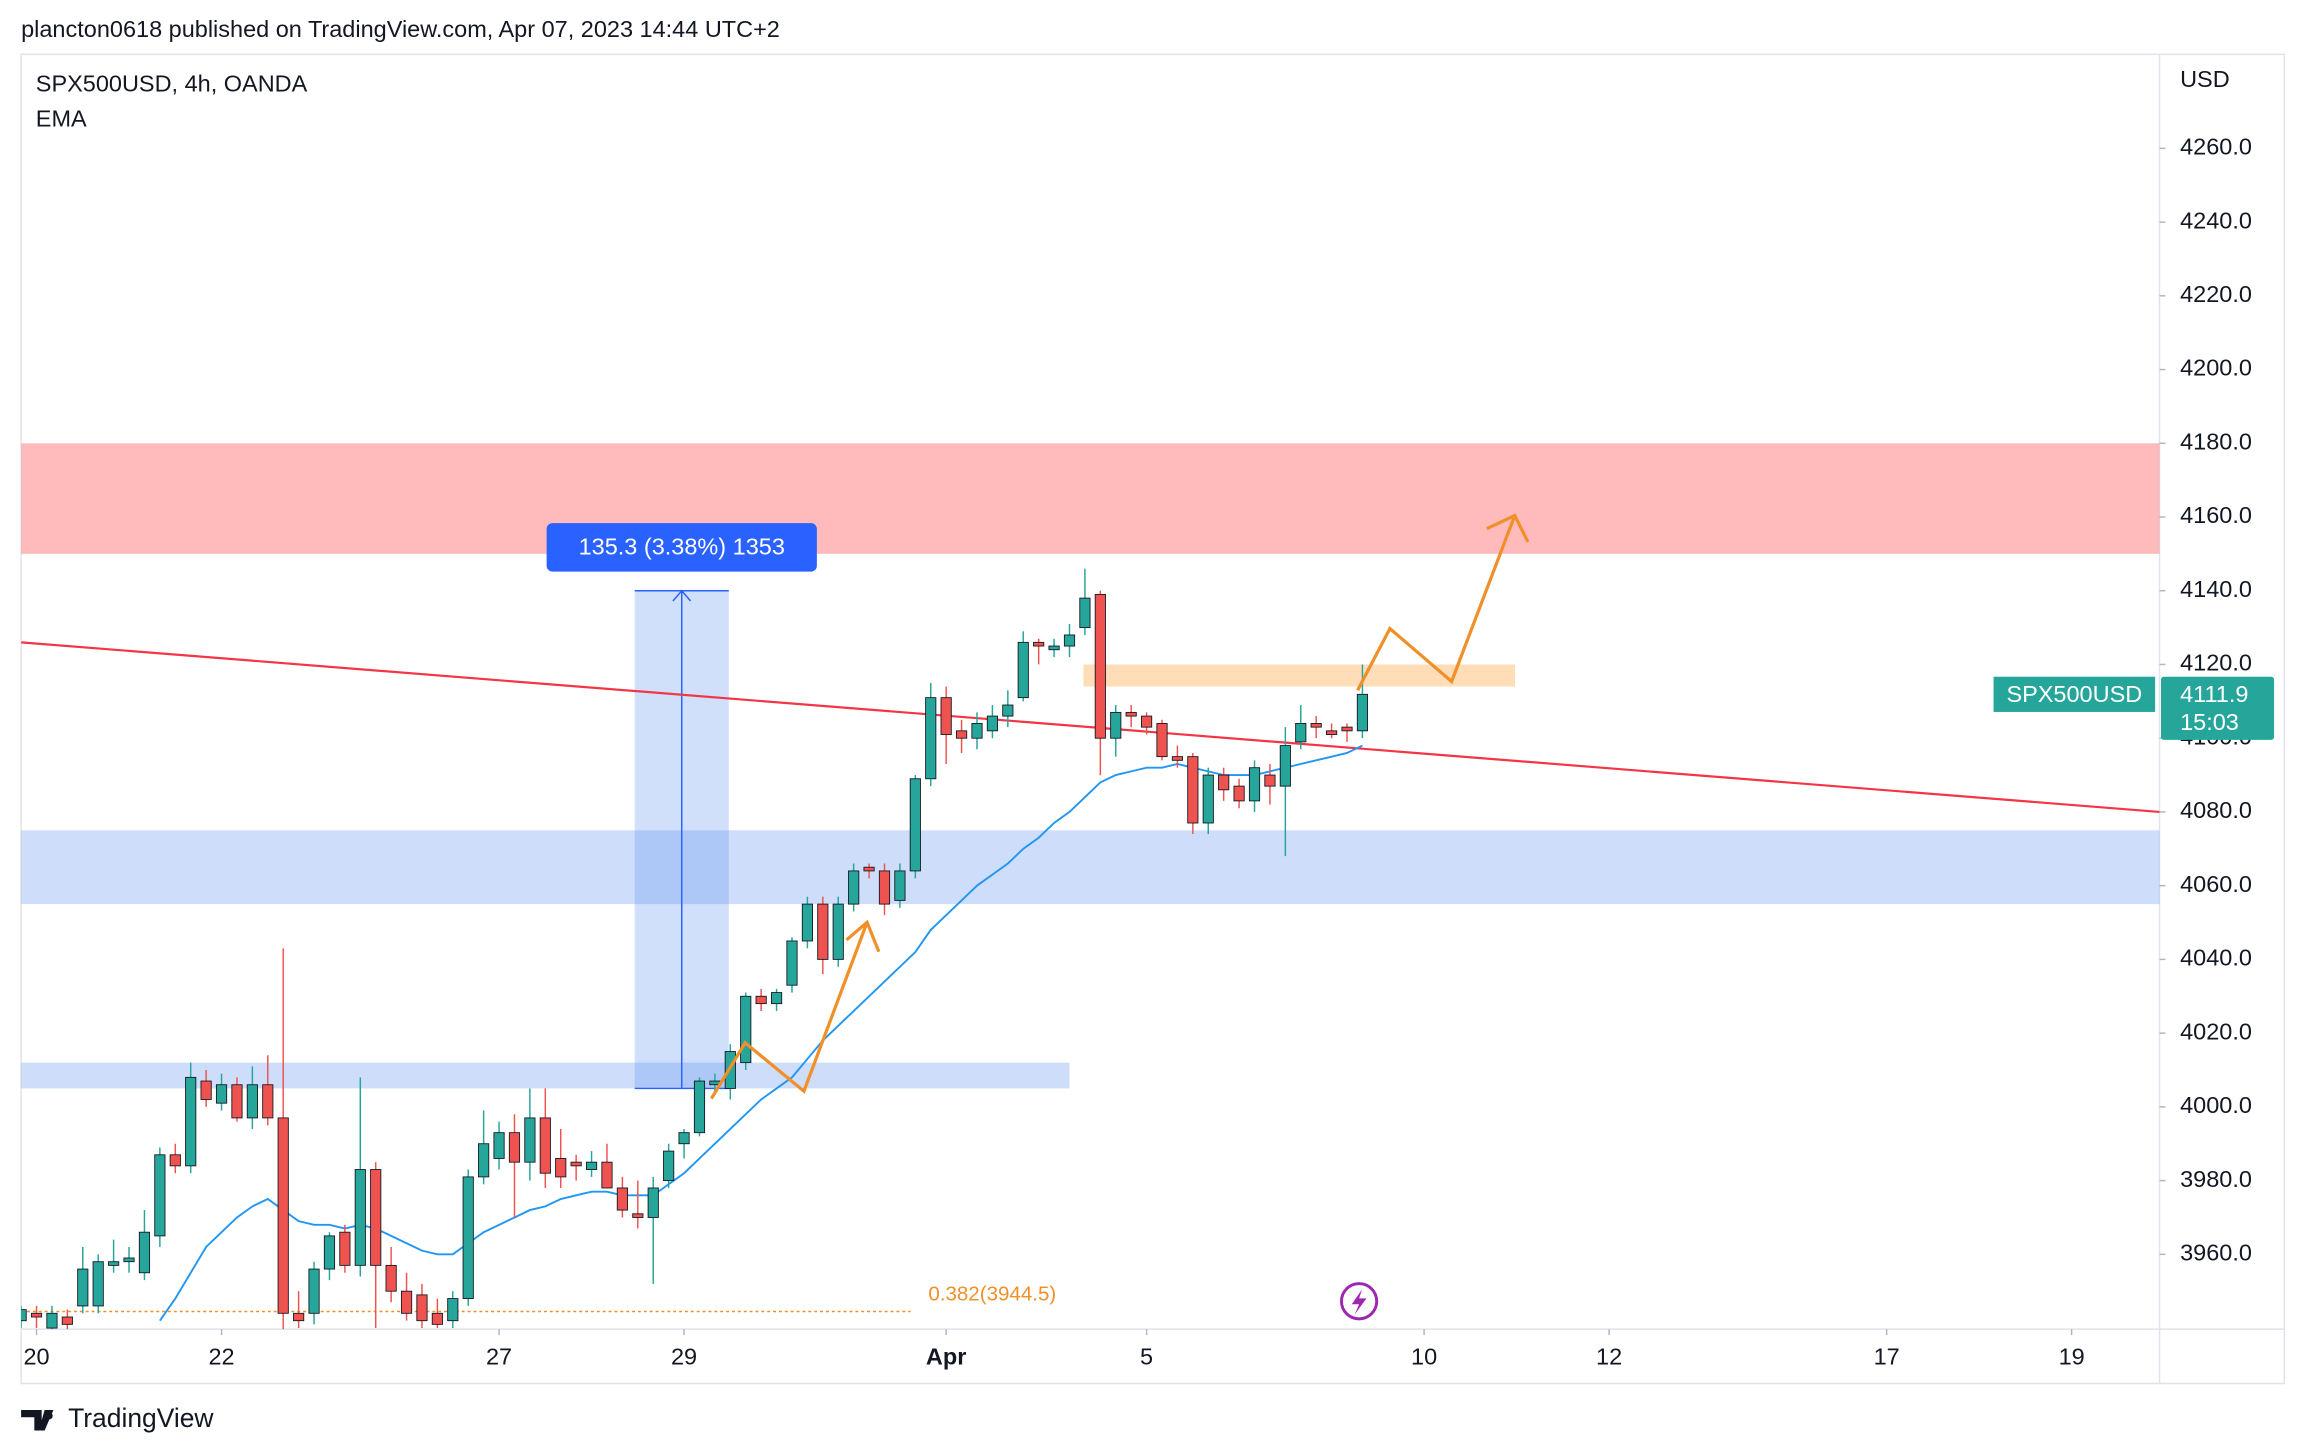 The height and width of the screenshot is (1454, 2304). What do you see at coordinates (2216, 147) in the screenshot?
I see `y-tick-label: 4260.0` at bounding box center [2216, 147].